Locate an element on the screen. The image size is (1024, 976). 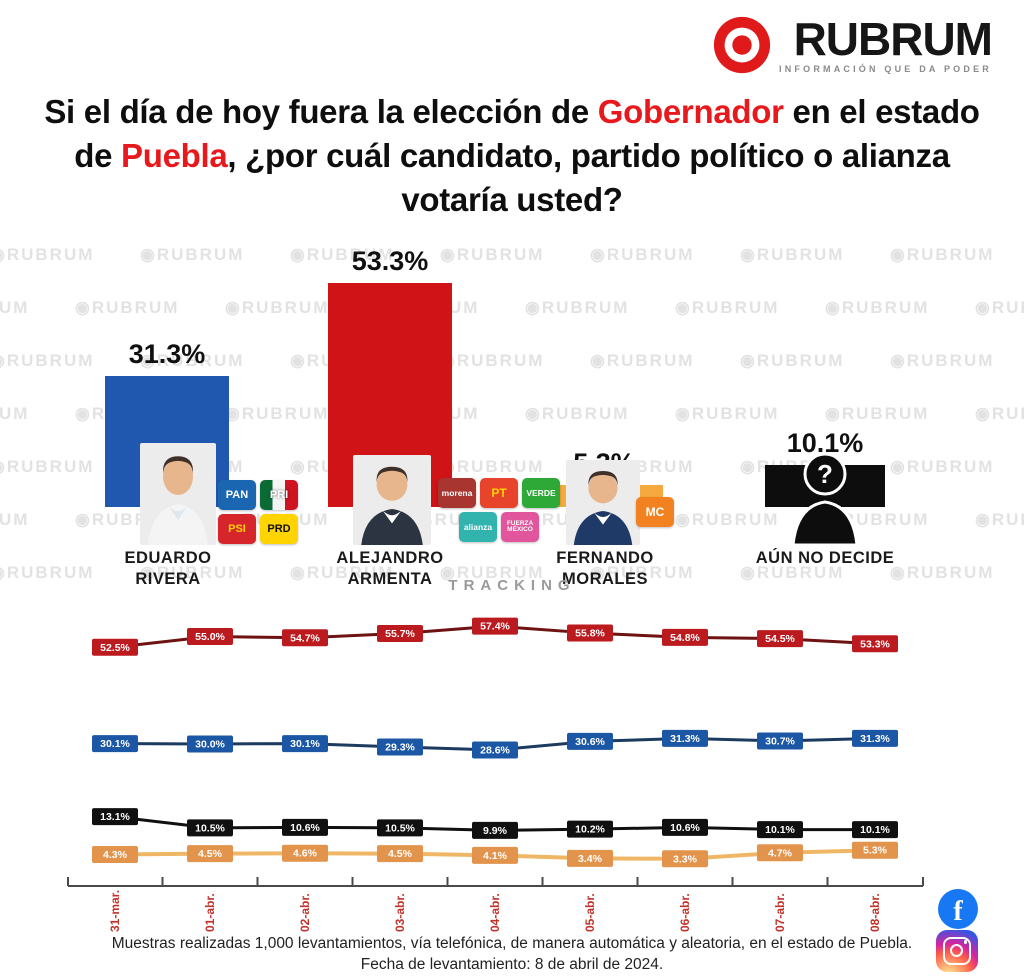
data-label: 30.7% is located at coordinates (780, 741).